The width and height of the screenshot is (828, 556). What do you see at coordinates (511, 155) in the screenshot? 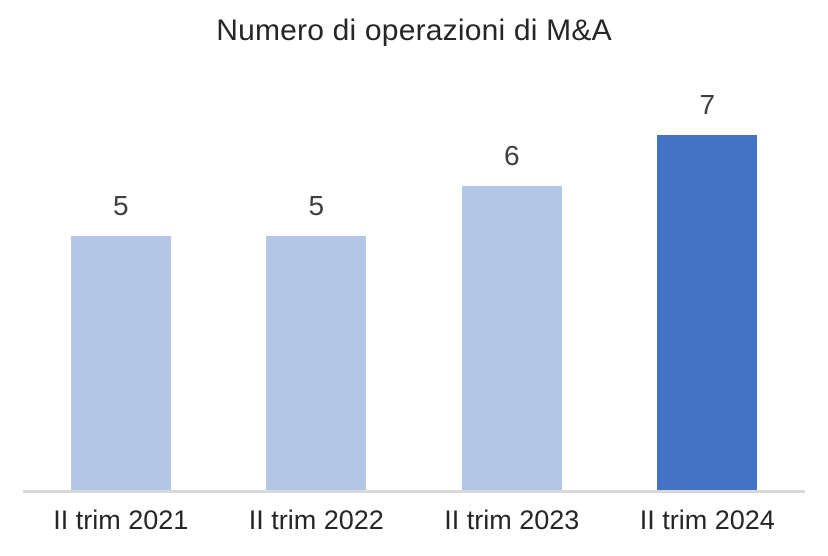
I see `data-label: 6` at bounding box center [511, 155].